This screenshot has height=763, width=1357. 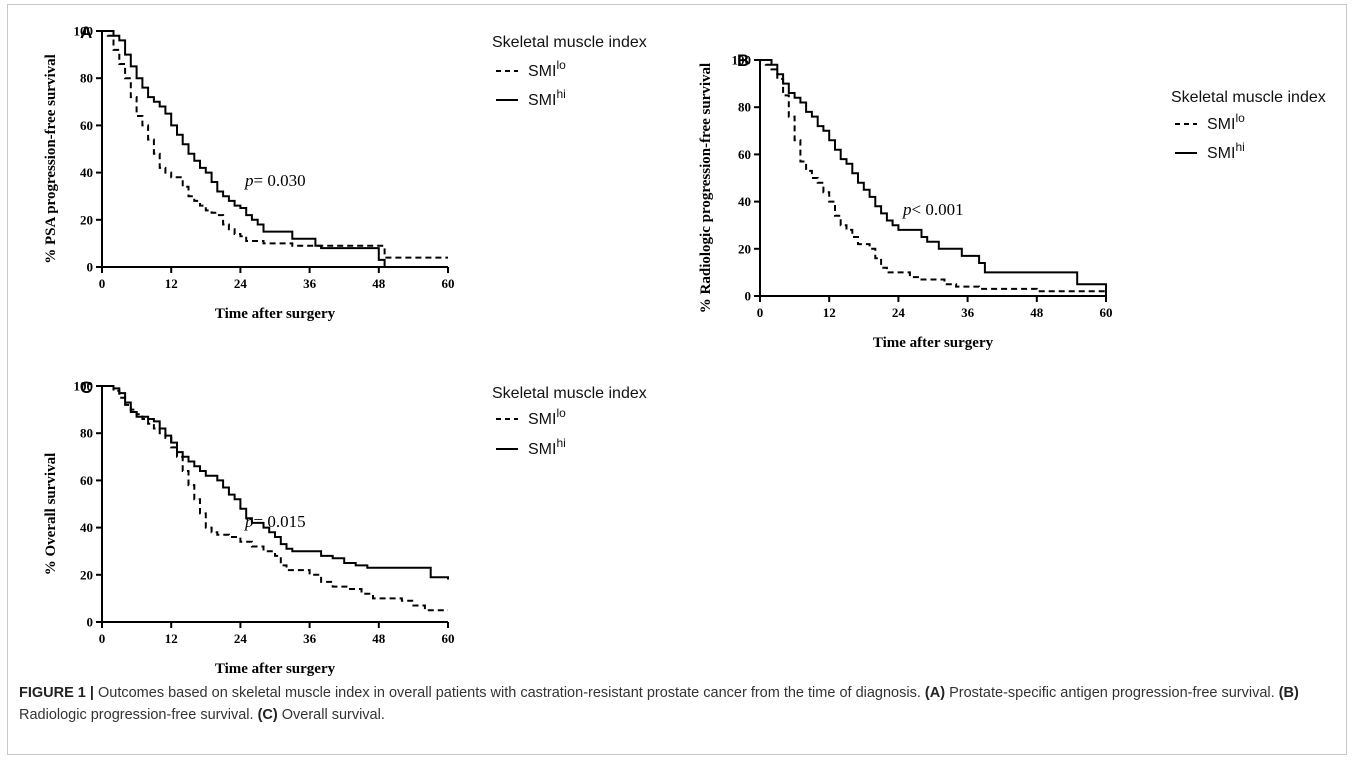 I want to click on p-value-annotation: p< 0.001, so click(x=933, y=209).